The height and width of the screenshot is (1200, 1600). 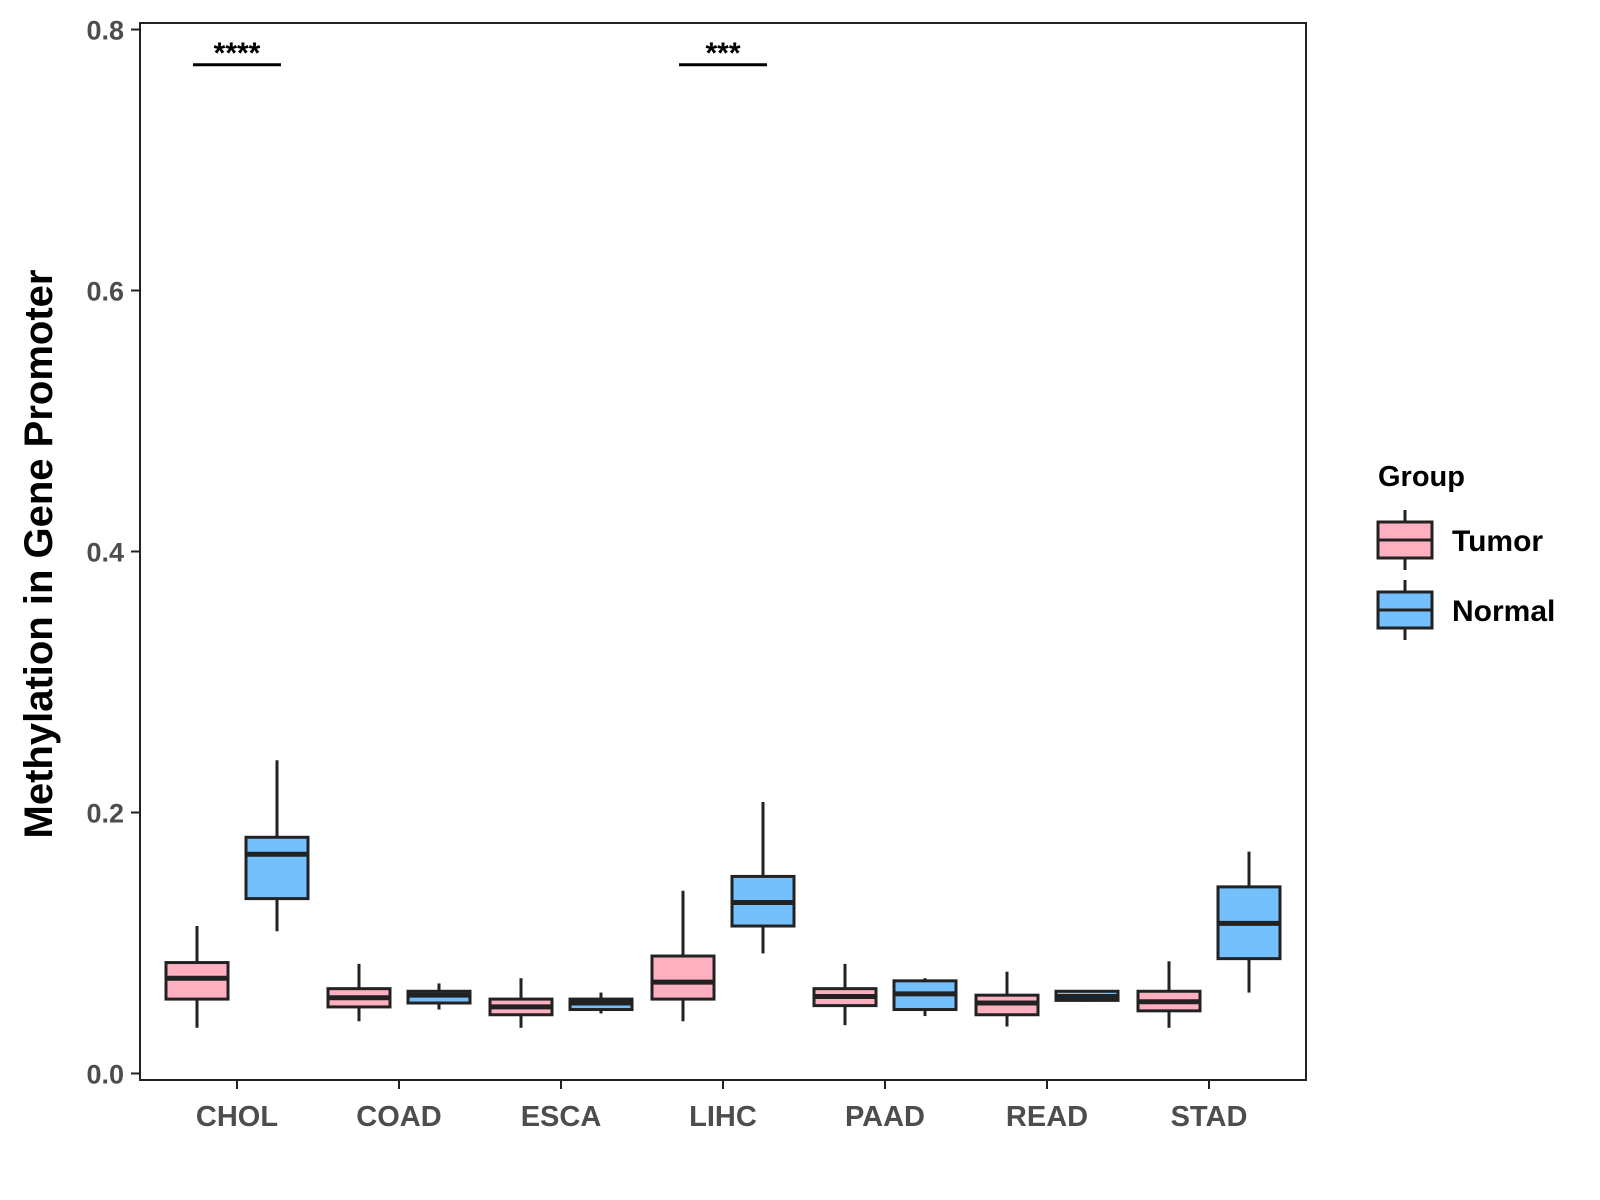 I want to click on x-tick-label: ESCA, so click(x=561, y=1117).